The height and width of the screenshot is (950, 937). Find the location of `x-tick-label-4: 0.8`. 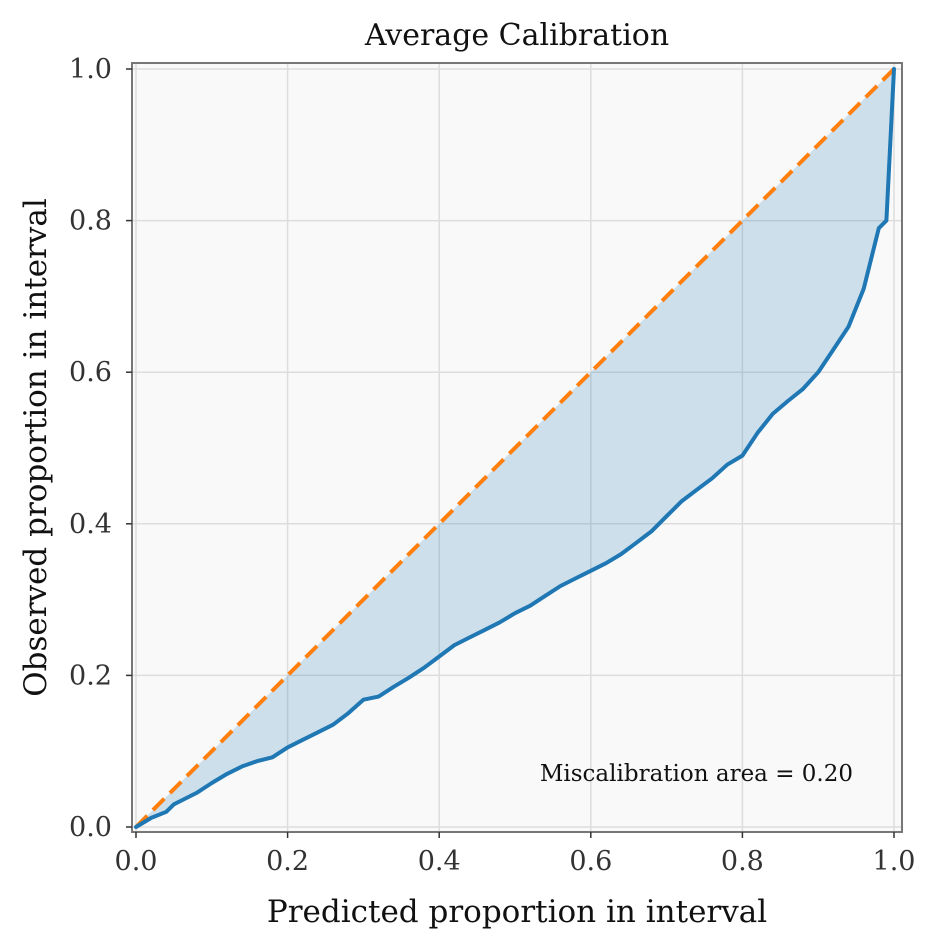

x-tick-label-4: 0.8 is located at coordinates (742, 861).